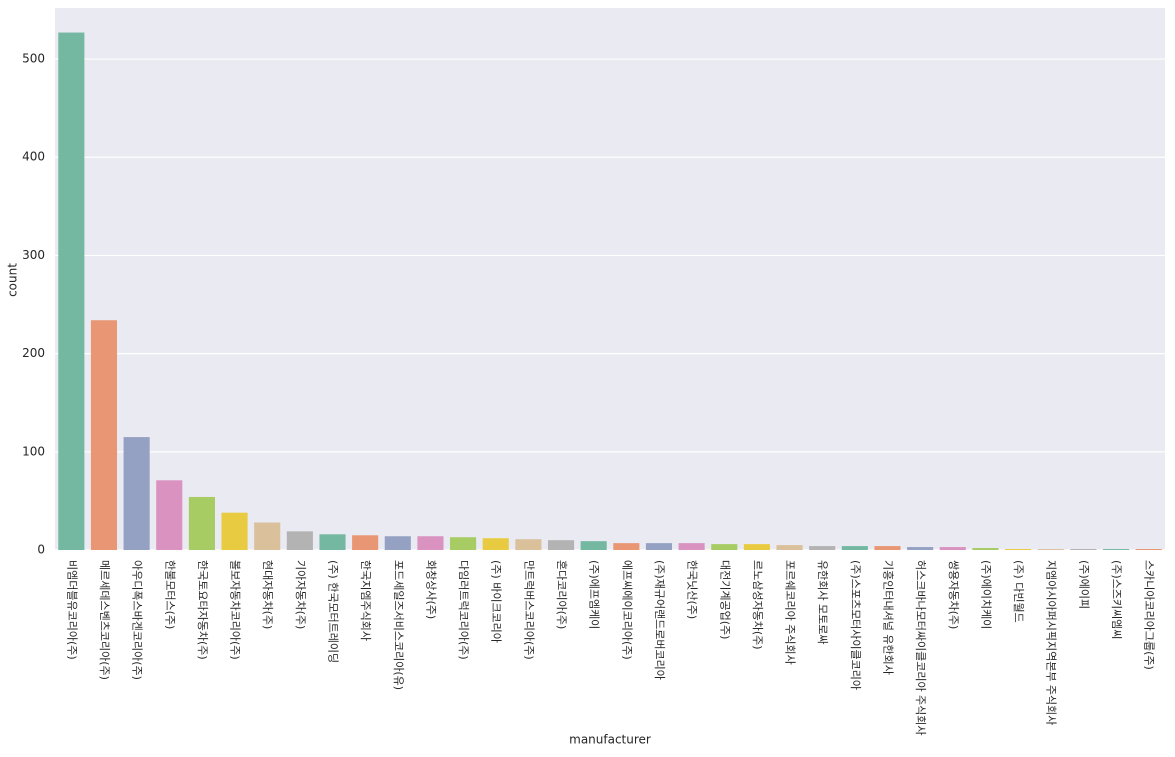 This screenshot has width=1175, height=757. Describe the element at coordinates (71, 610) in the screenshot. I see `x-tick-label: 비엠더블유코리아(주)` at that location.